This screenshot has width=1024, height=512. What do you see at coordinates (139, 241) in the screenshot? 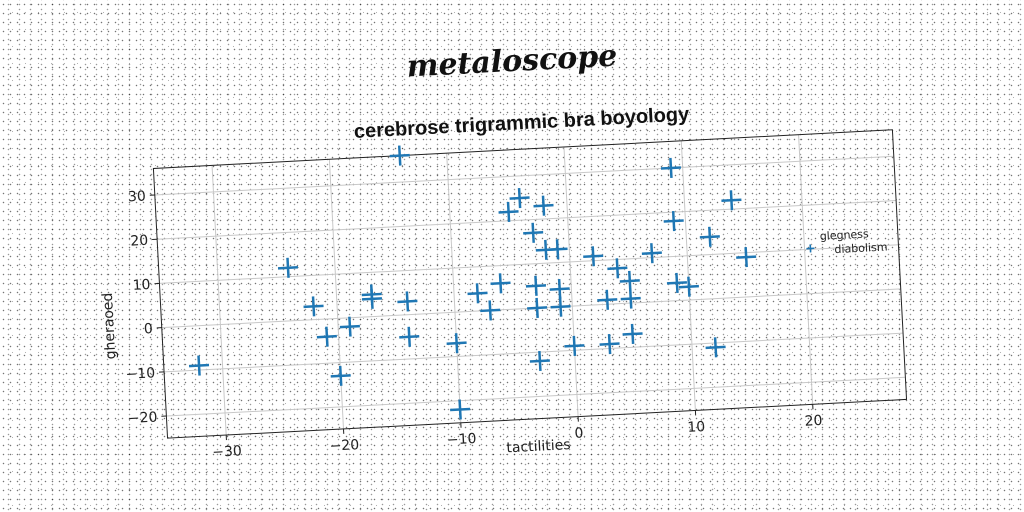
I see `y-tick-label: 20` at bounding box center [139, 241].